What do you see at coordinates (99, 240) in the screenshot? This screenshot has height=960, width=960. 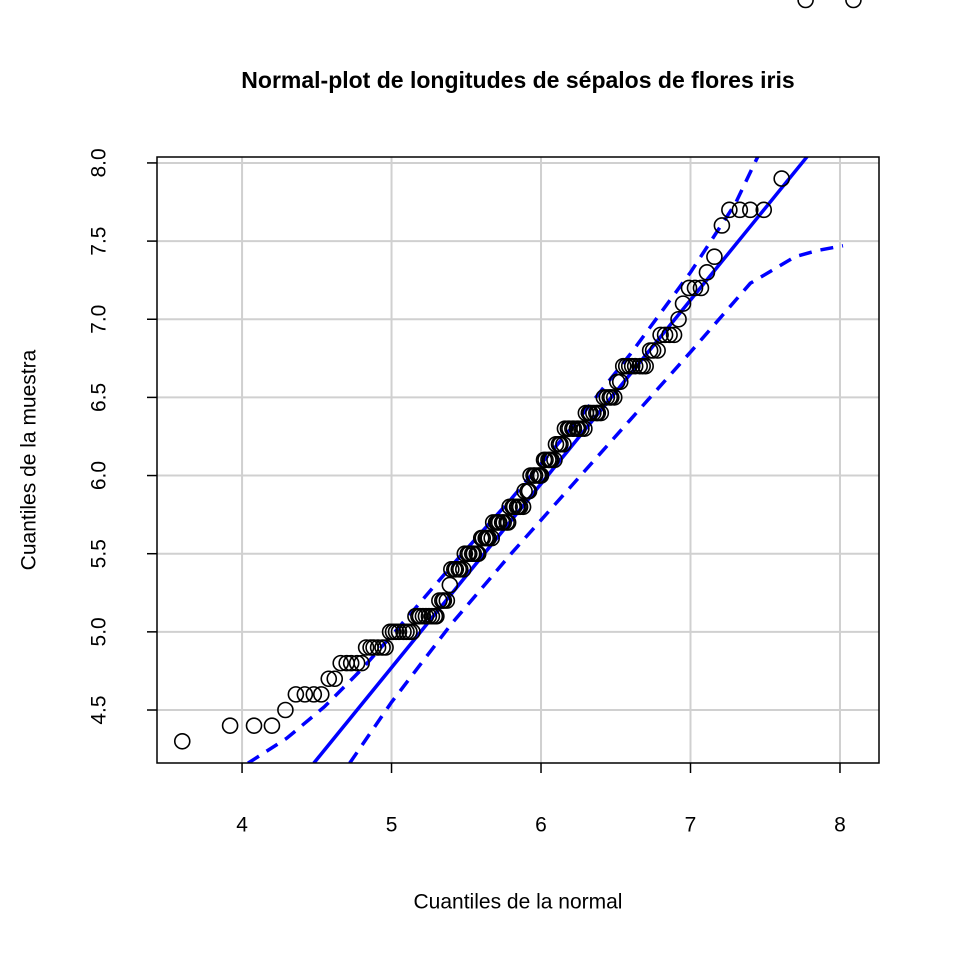 I see `y-tick-label: 7.5` at bounding box center [99, 240].